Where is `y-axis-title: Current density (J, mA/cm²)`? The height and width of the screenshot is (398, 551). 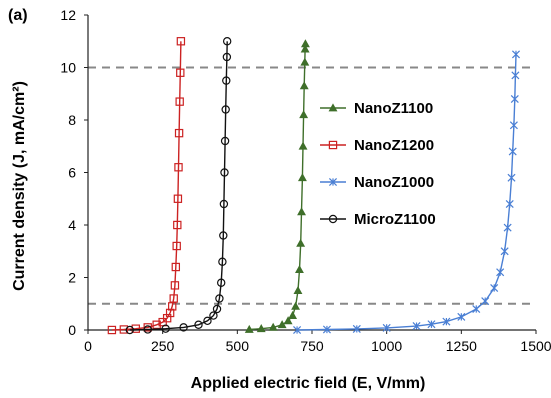
y-axis-title: Current density (J, mA/cm²) is located at coordinates (19, 186).